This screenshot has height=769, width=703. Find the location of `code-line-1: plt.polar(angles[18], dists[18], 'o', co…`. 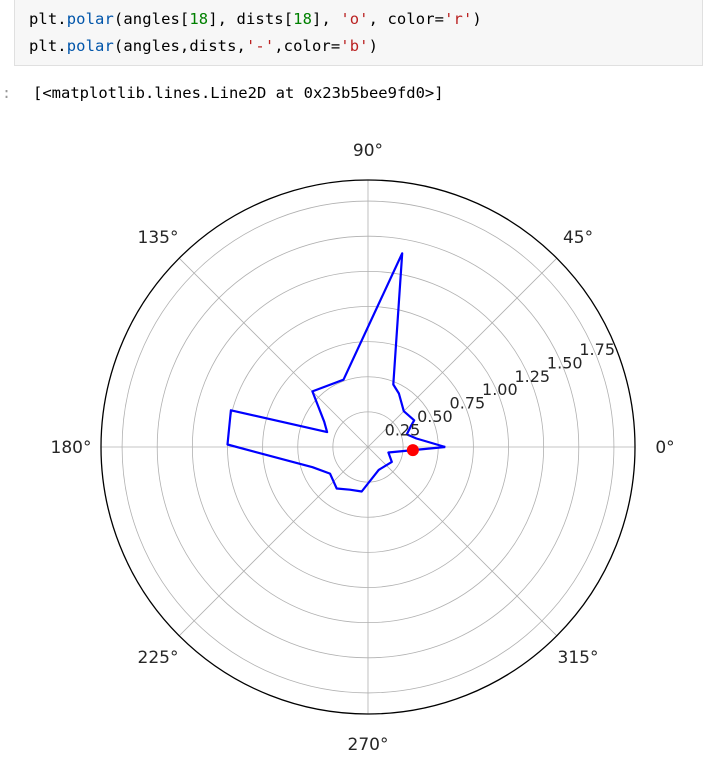

code-line-1: plt.polar(angles[18], dists[18], 'o', co… is located at coordinates (255, 19).